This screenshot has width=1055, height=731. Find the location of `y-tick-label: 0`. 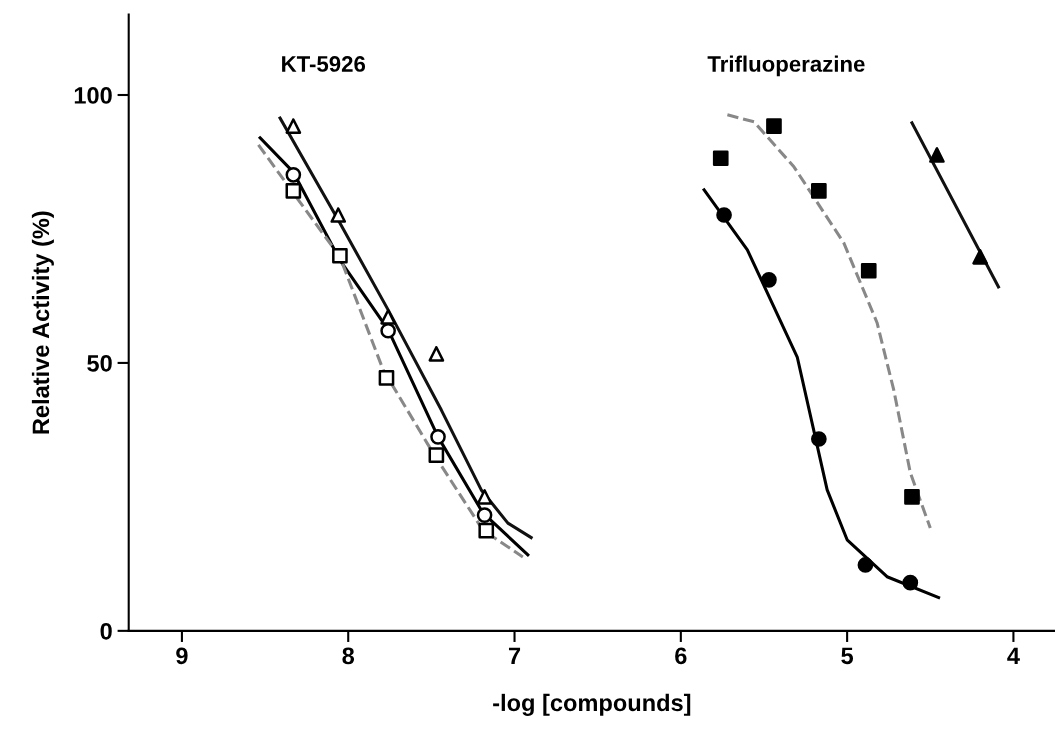

y-tick-label: 0 is located at coordinates (106, 631).